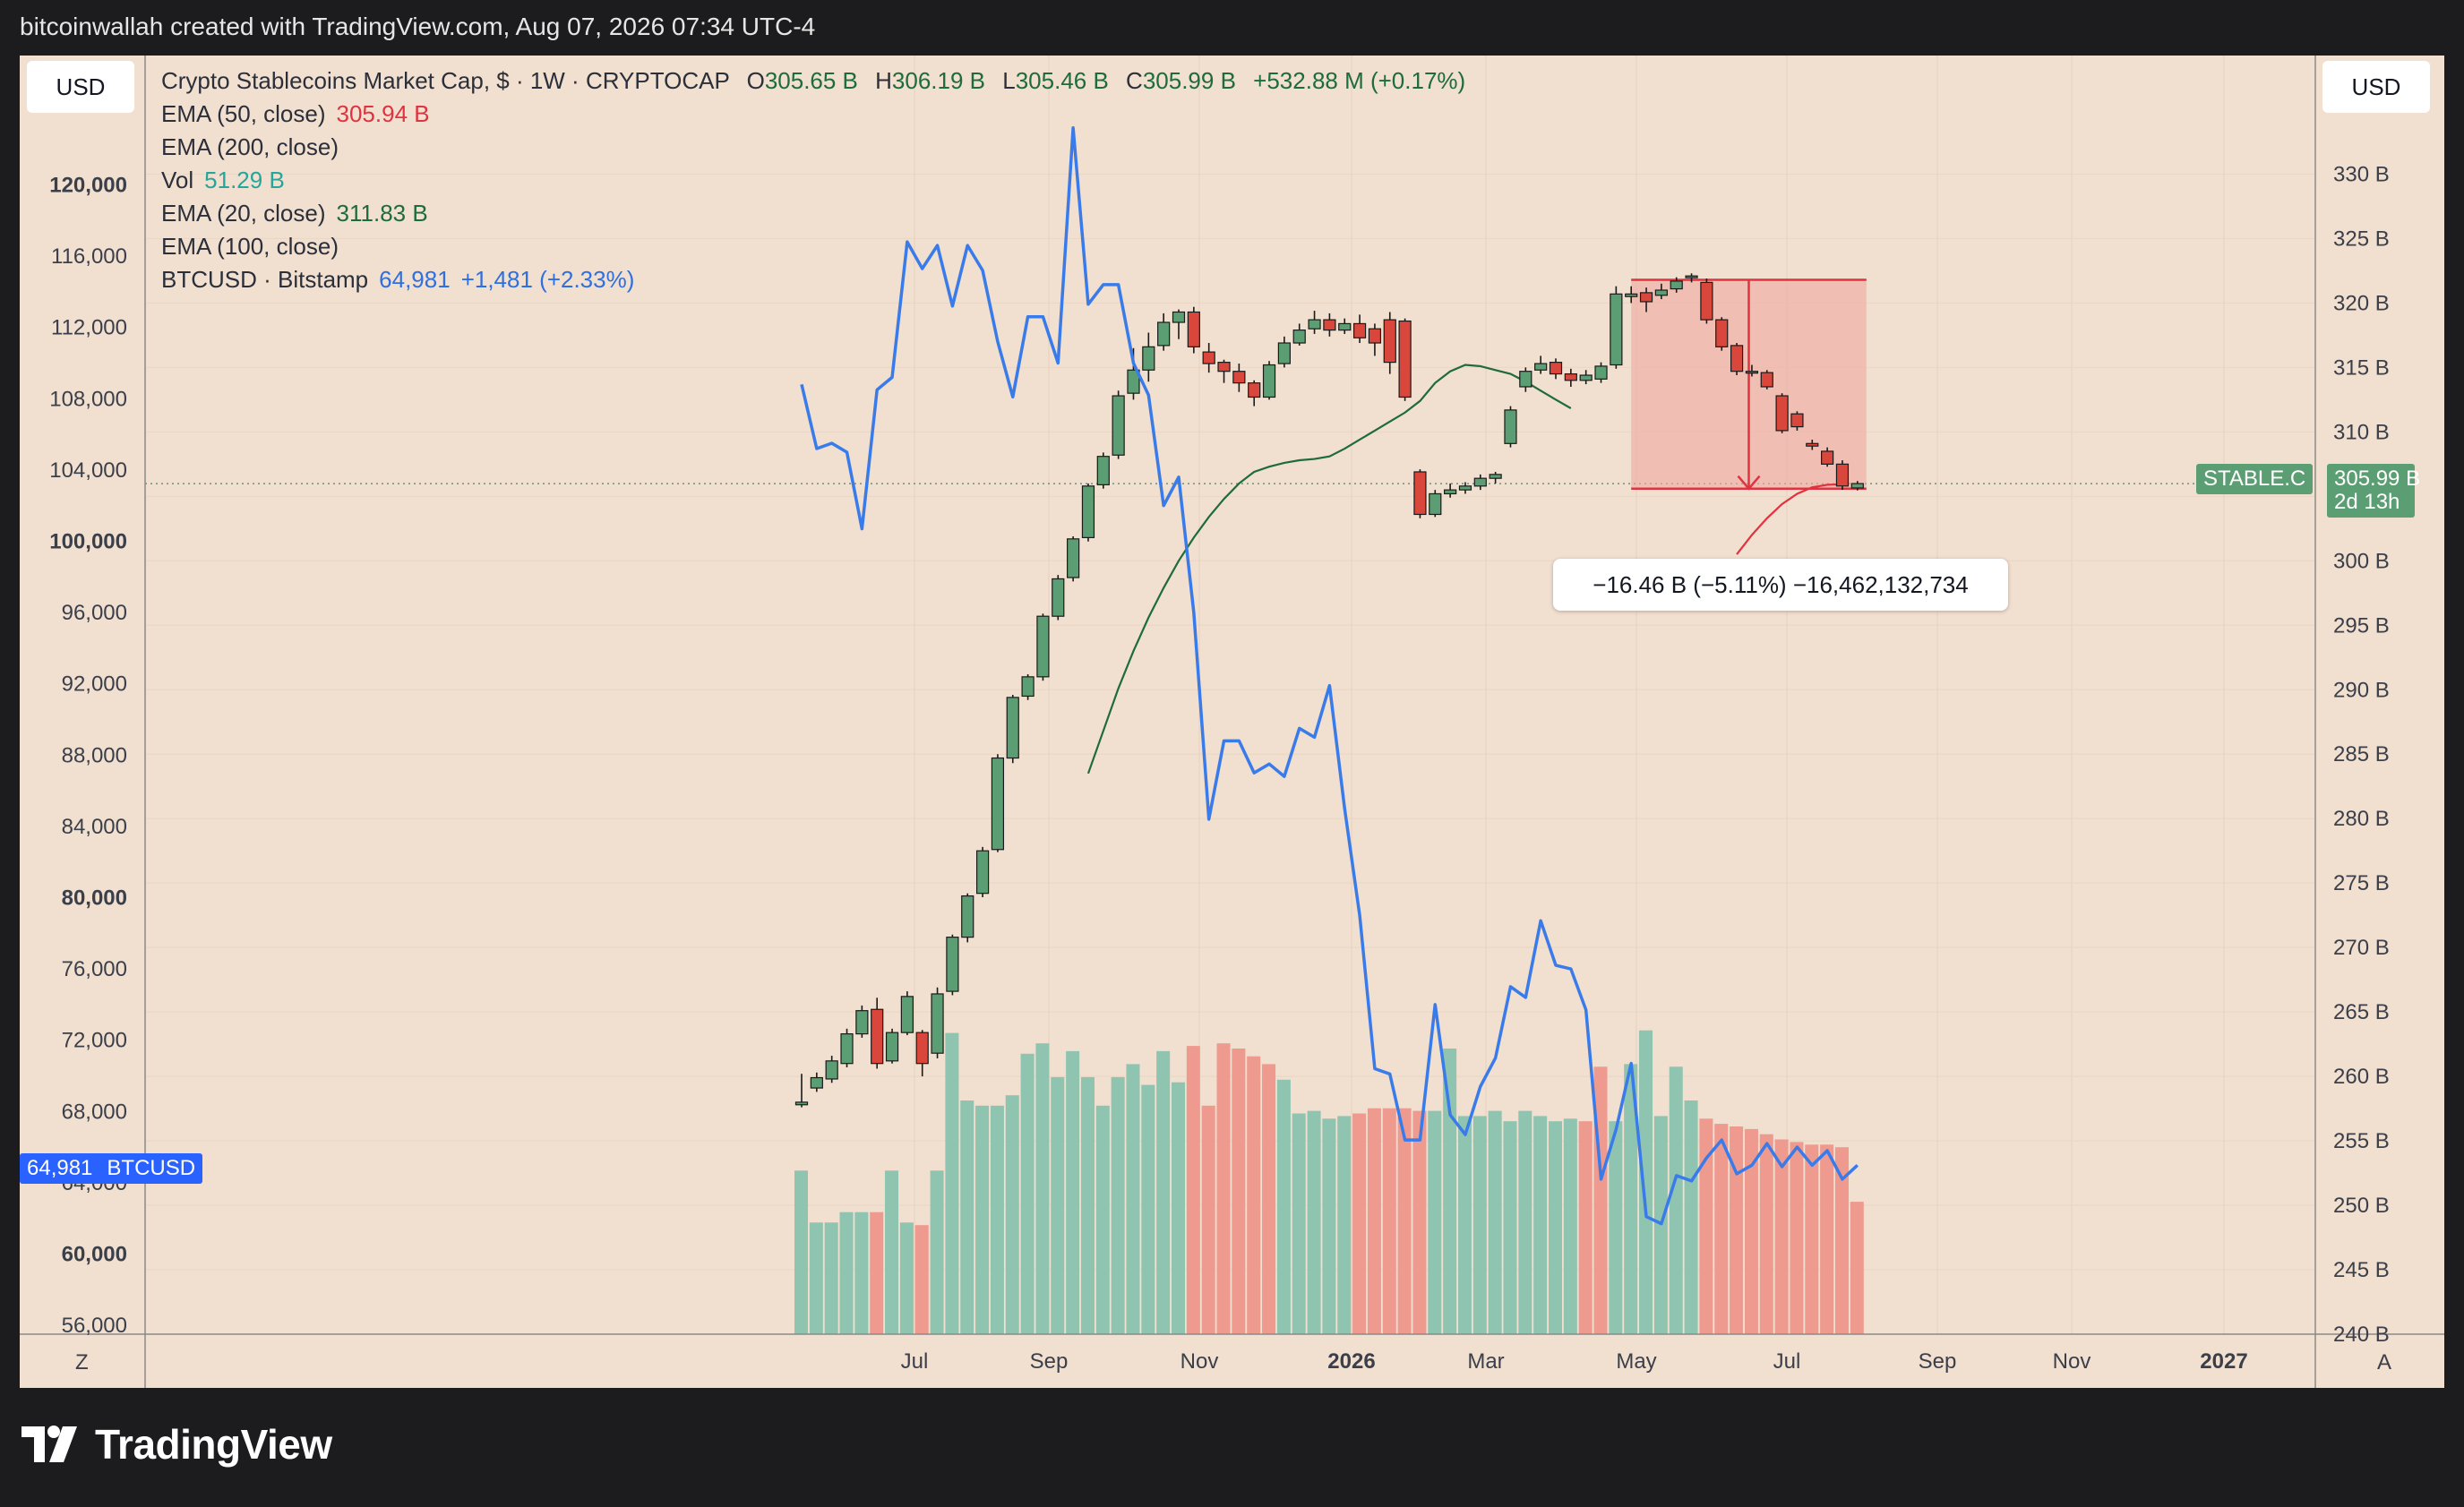 The width and height of the screenshot is (2464, 1507). Describe the element at coordinates (82, 1362) in the screenshot. I see `log-scale-toggle: Z` at that location.